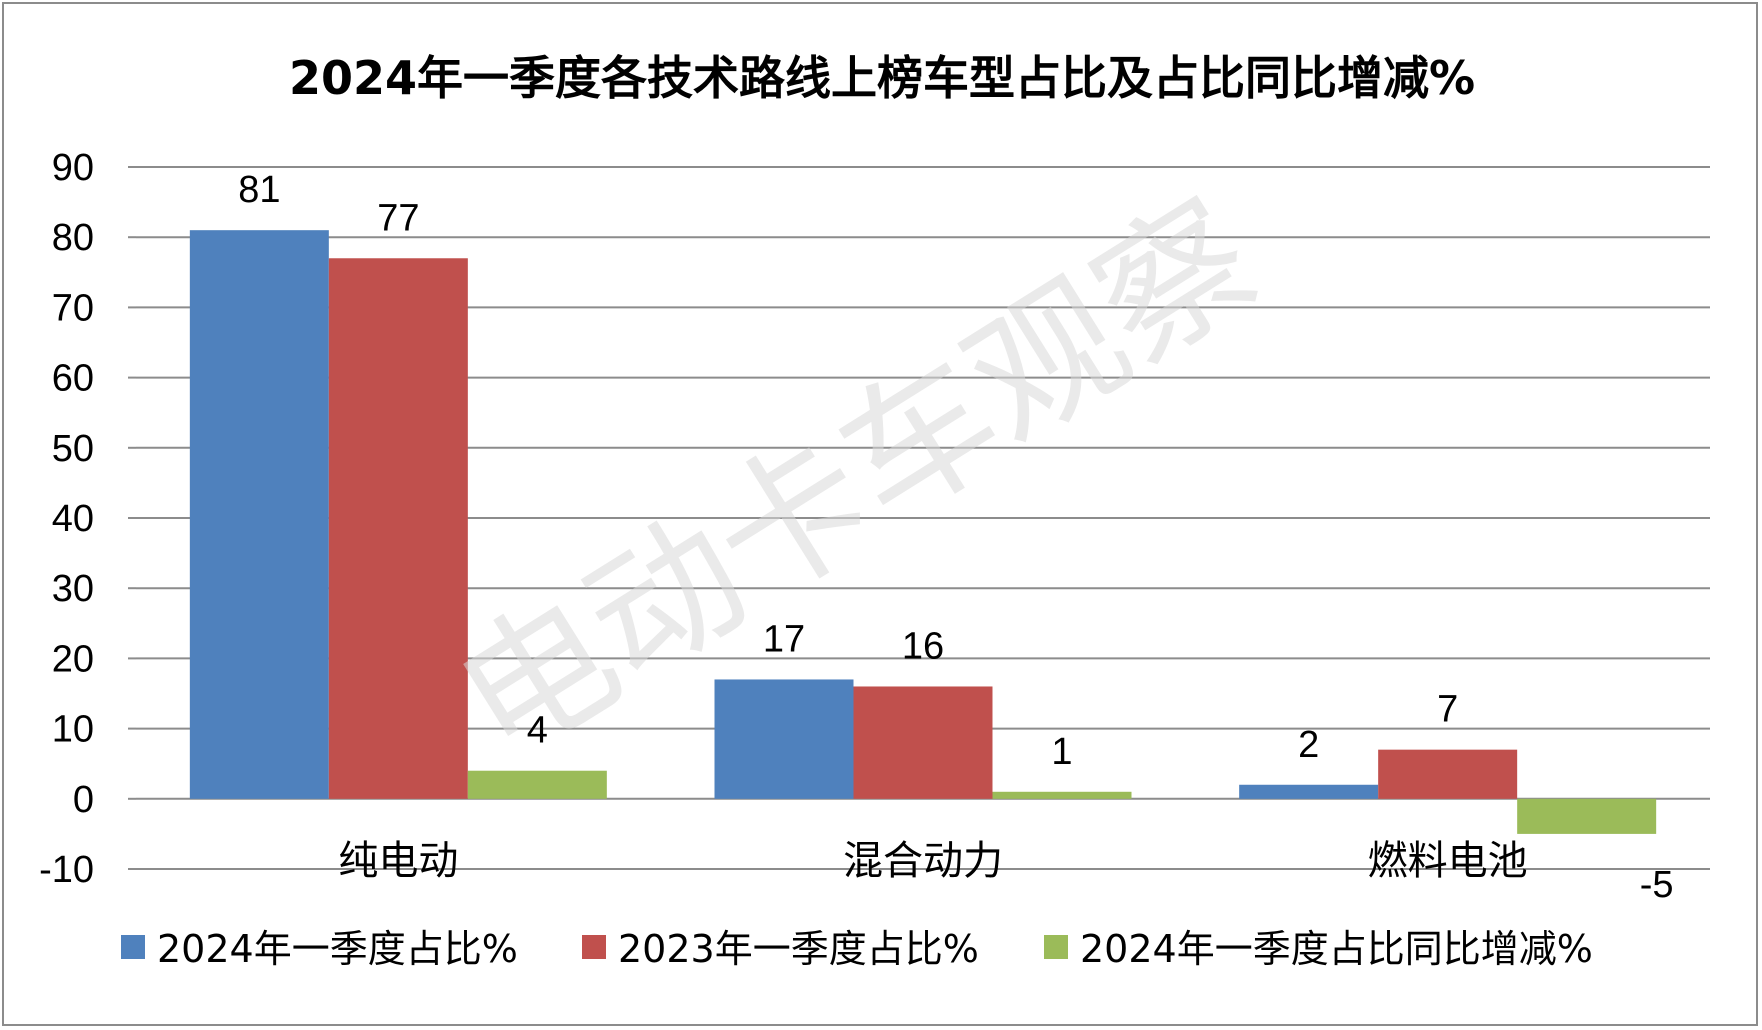  What do you see at coordinates (923, 861) in the screenshot?
I see `category-label: 混合动力` at bounding box center [923, 861].